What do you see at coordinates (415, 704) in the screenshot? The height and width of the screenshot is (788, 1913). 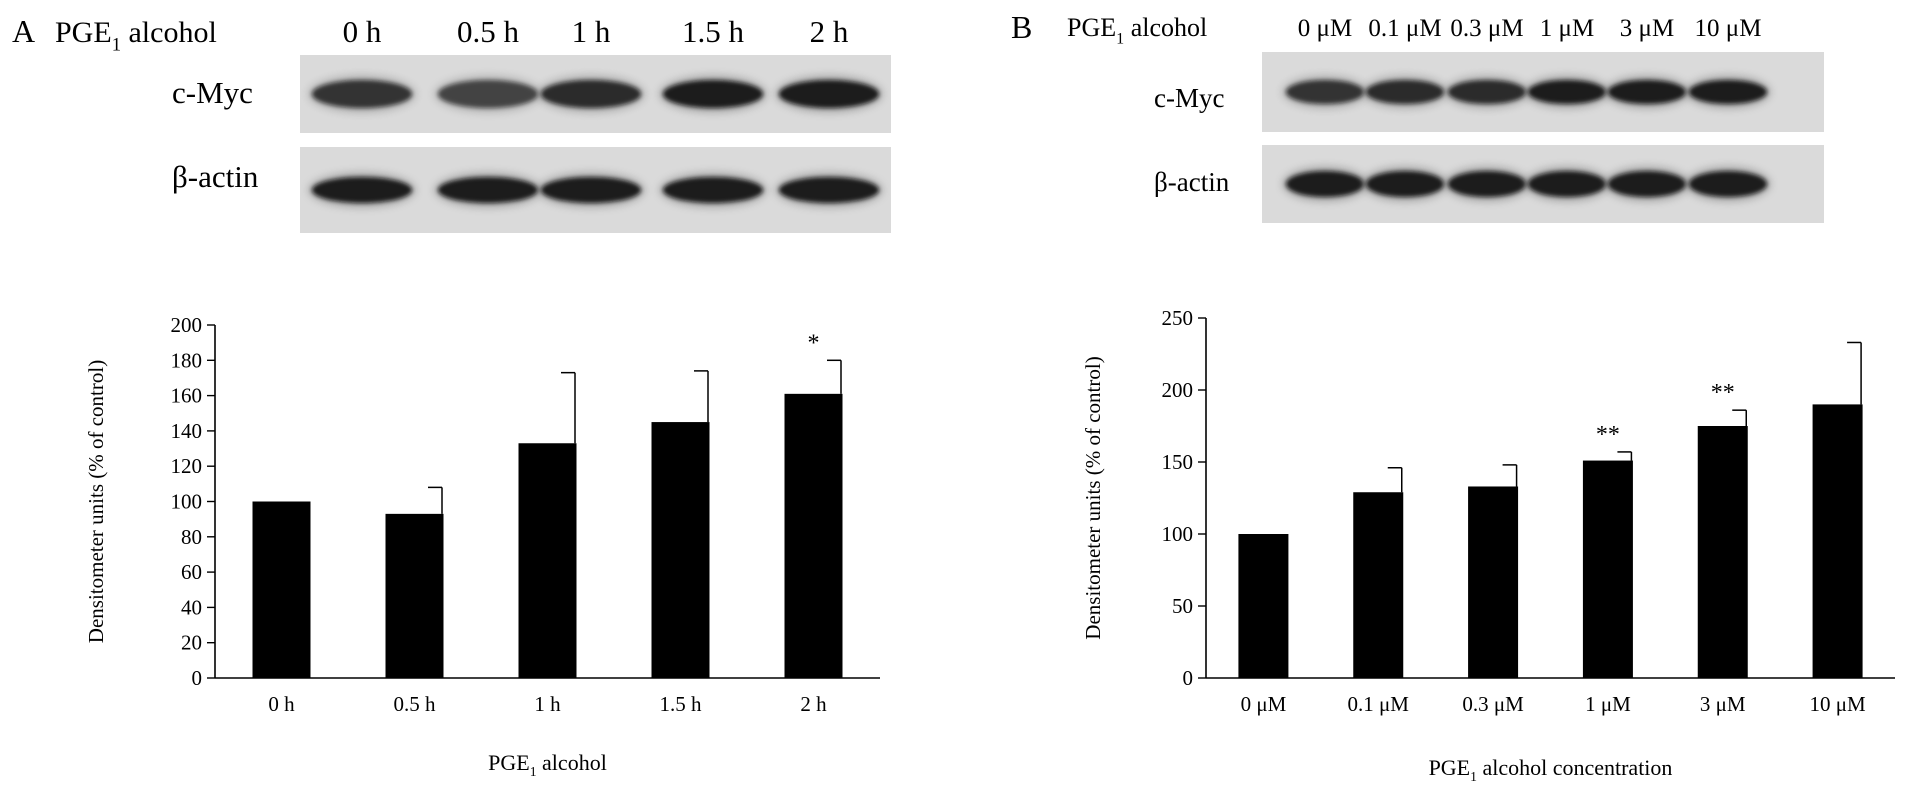 I see `x-tick-label: 0.5 h` at bounding box center [415, 704].